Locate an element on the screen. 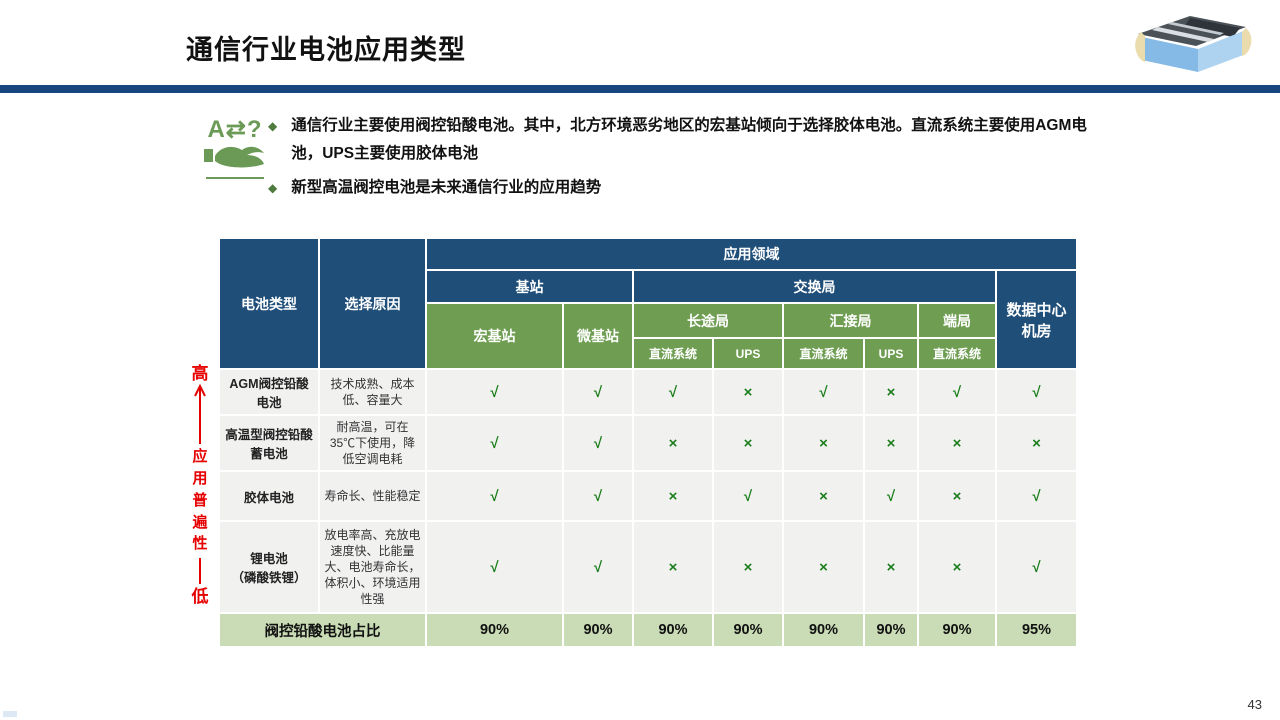 The width and height of the screenshot is (1280, 720). qa-hand-icon: A⇄? is located at coordinates (235, 148).